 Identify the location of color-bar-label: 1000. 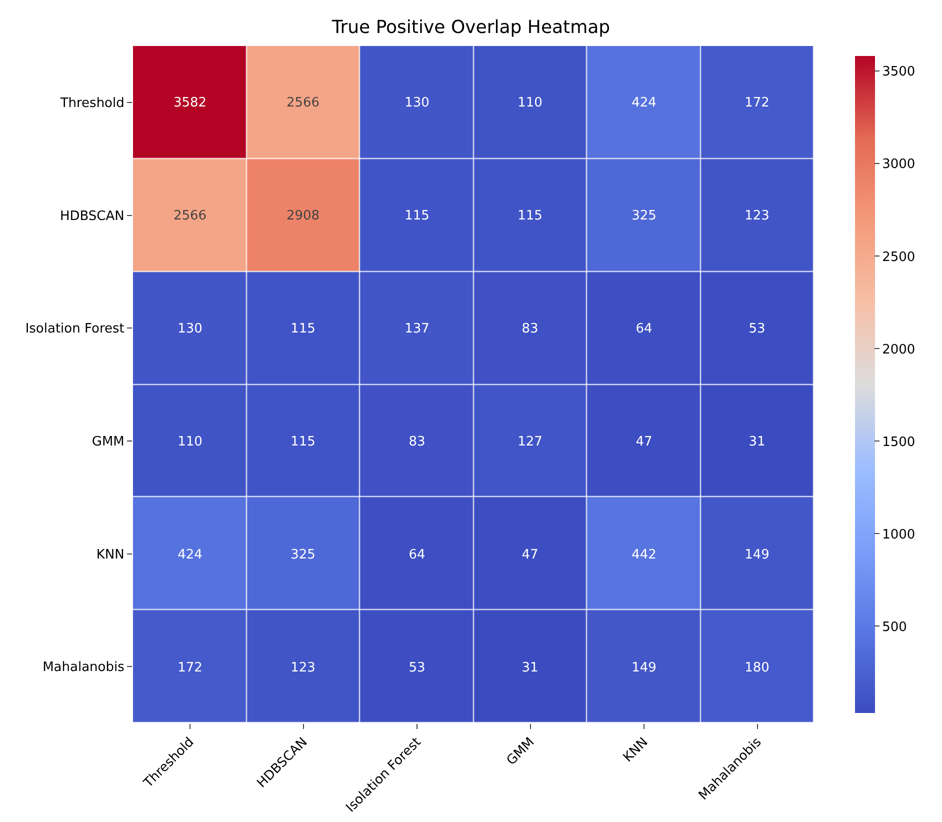
(899, 534).